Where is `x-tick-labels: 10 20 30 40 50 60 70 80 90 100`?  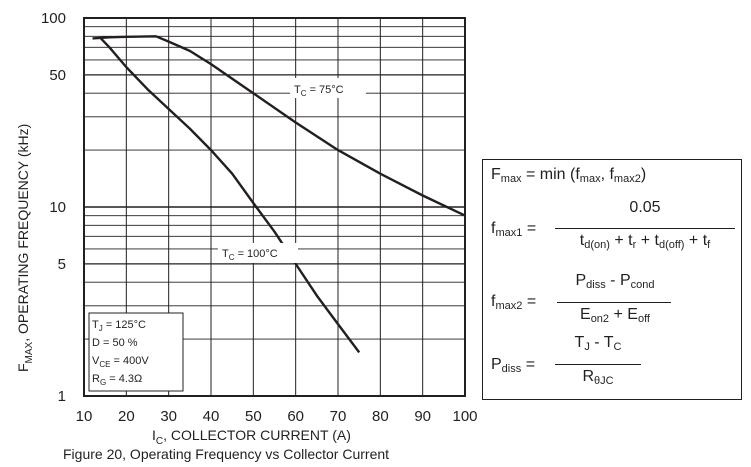 x-tick-labels: 10 20 30 40 50 60 70 80 90 100 is located at coordinates (277, 416).